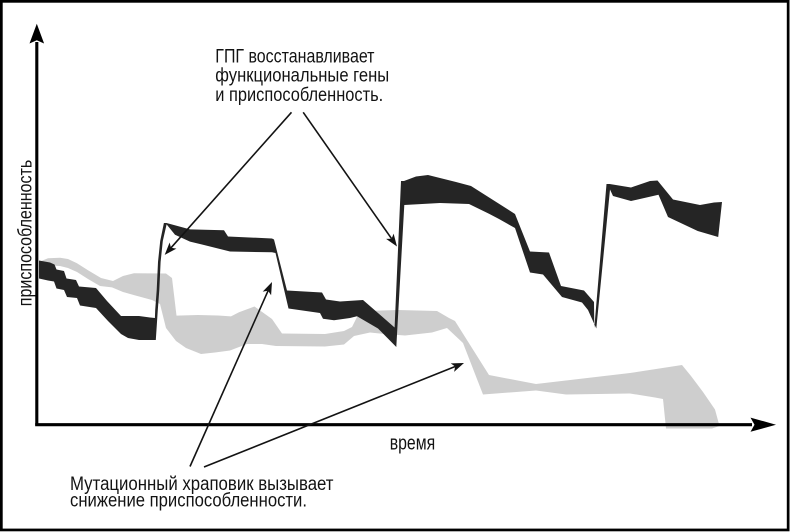  What do you see at coordinates (294, 56) in the screenshot?
I see `svg-text: ГПГ восстанавливает` at bounding box center [294, 56].